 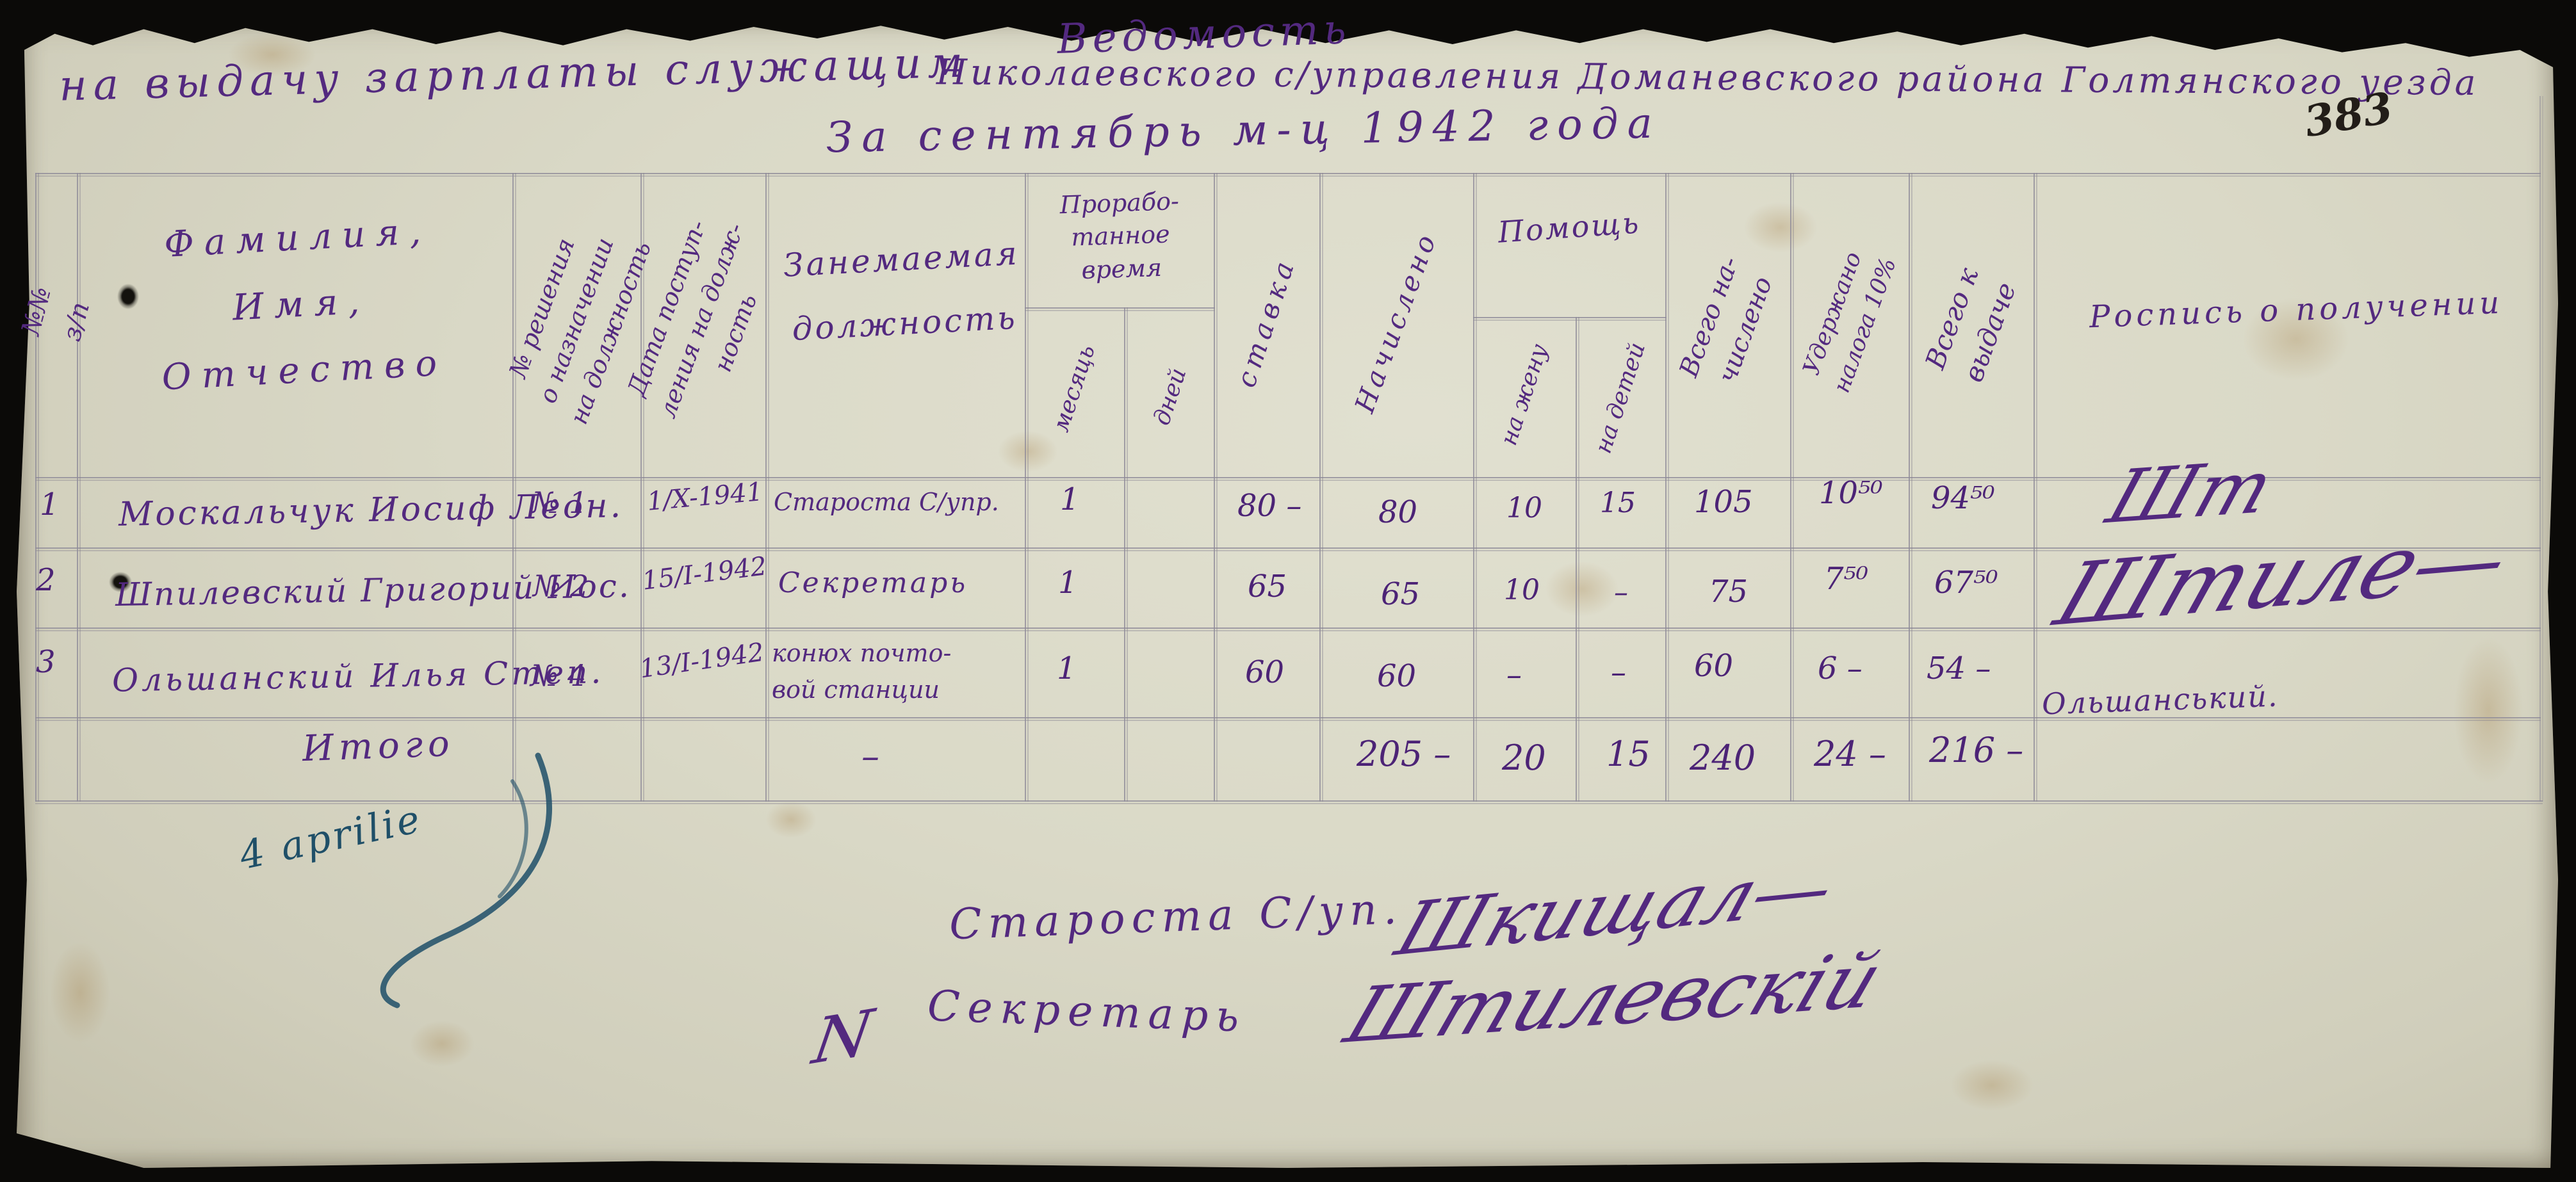 What do you see at coordinates (1959, 668) in the screenshot?
I see `payable-cell: 54 –` at bounding box center [1959, 668].